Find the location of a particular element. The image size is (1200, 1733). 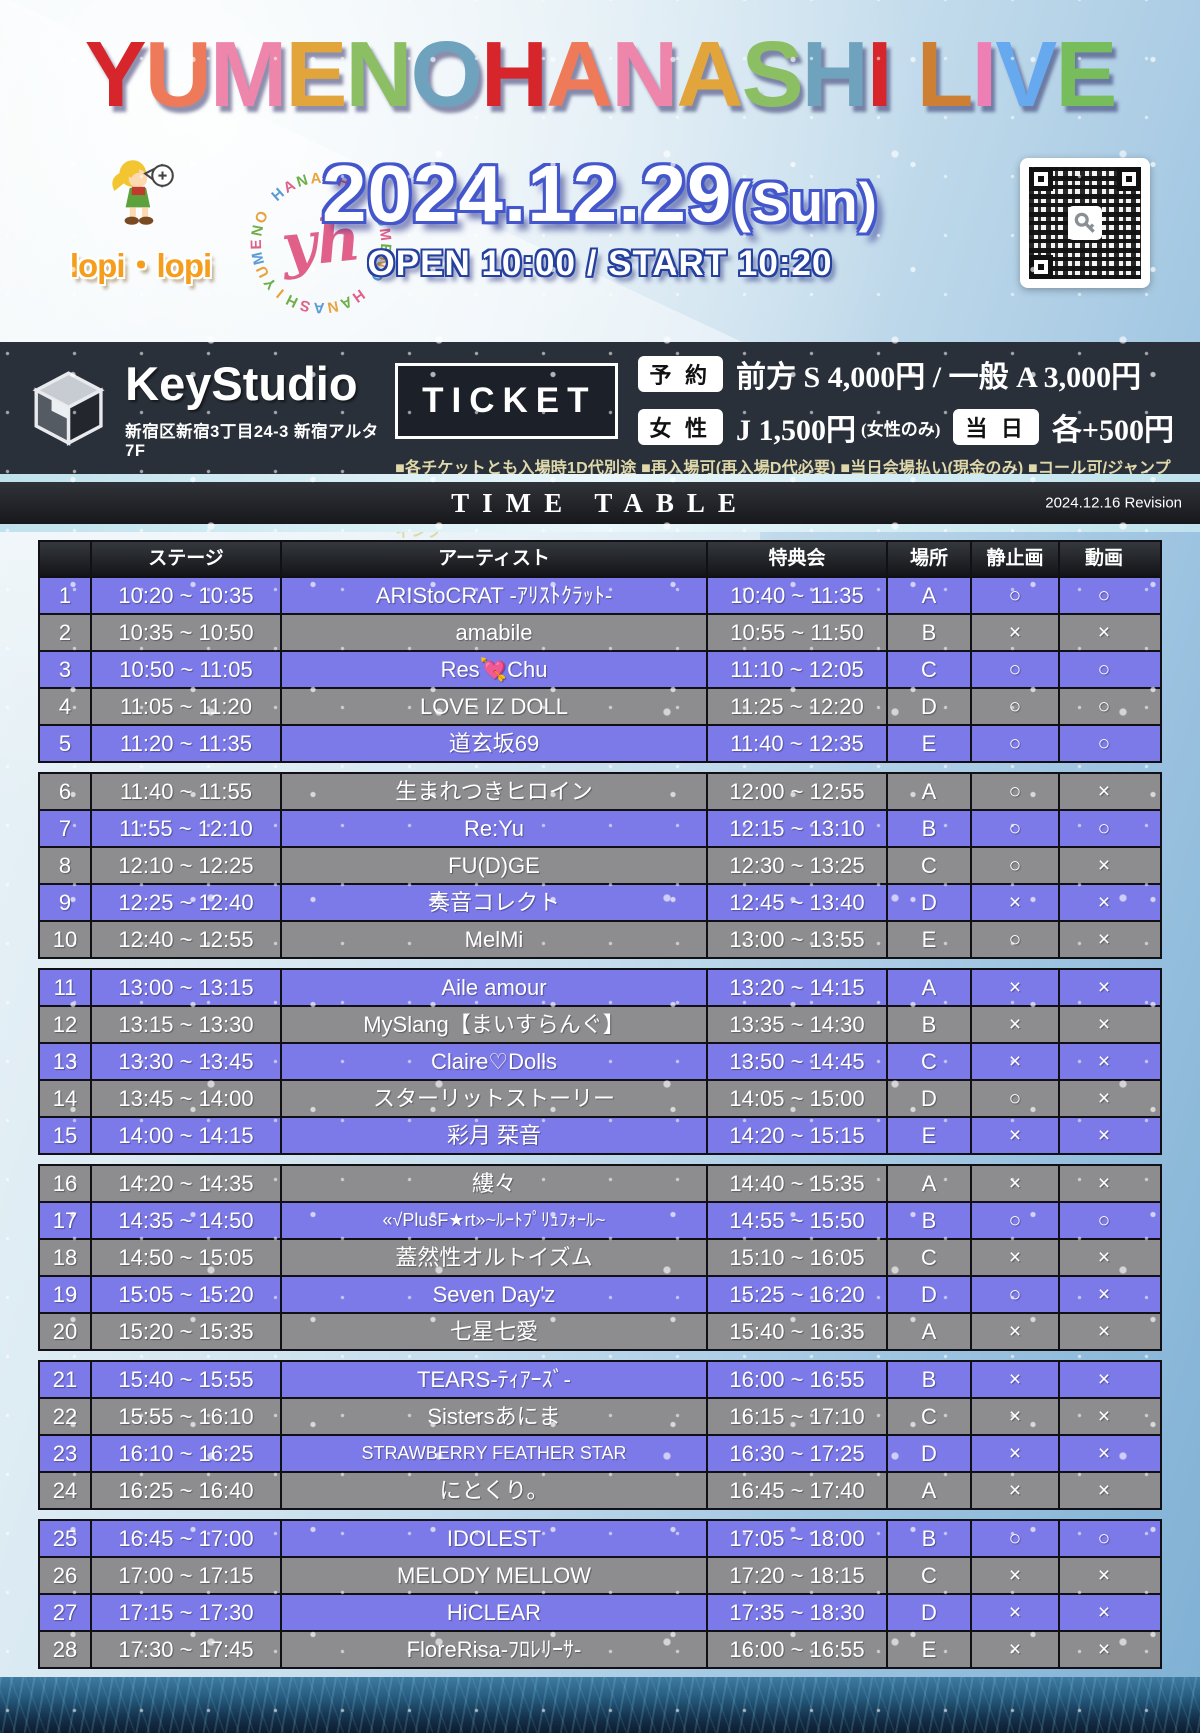

place: D is located at coordinates (930, 1612).